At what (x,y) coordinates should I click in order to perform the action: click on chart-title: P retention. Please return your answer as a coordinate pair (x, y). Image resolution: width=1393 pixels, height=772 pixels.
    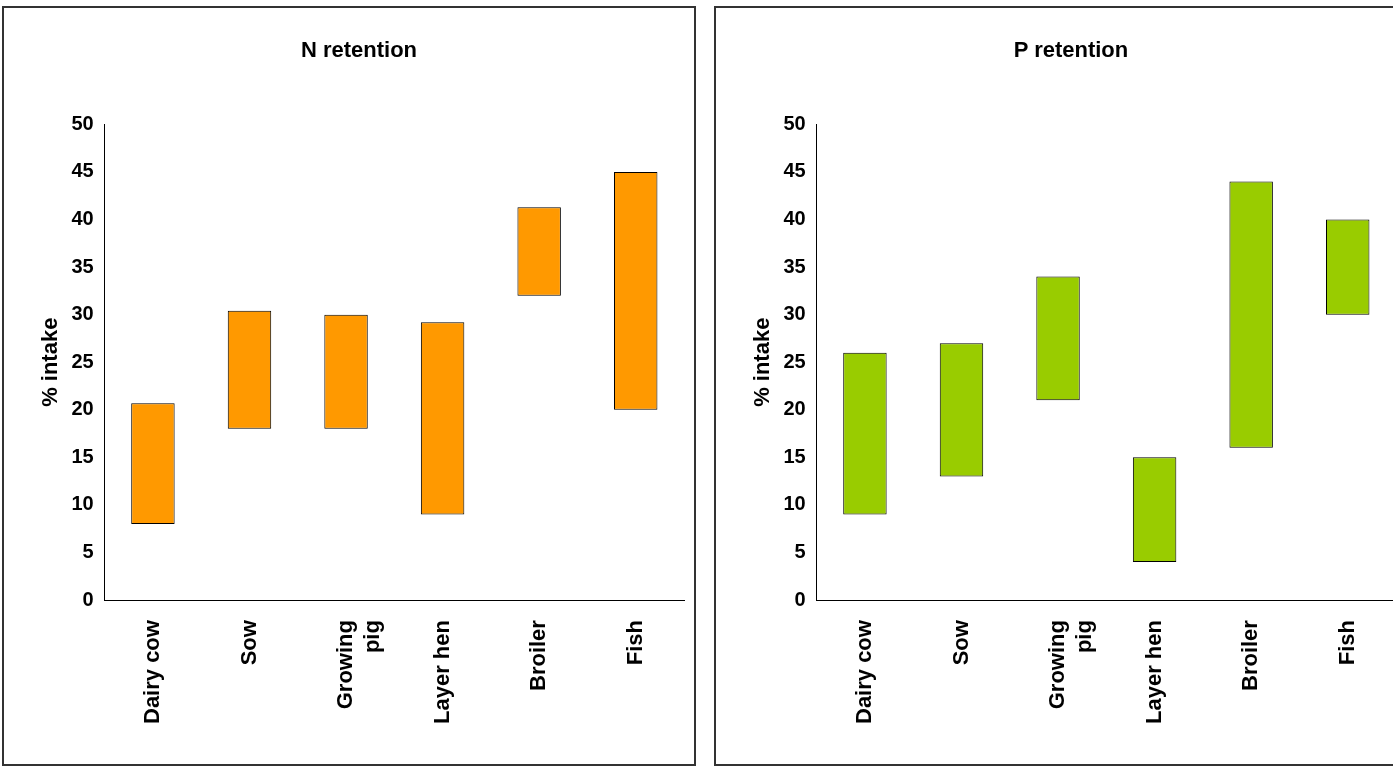
    Looking at the image, I should click on (1071, 50).